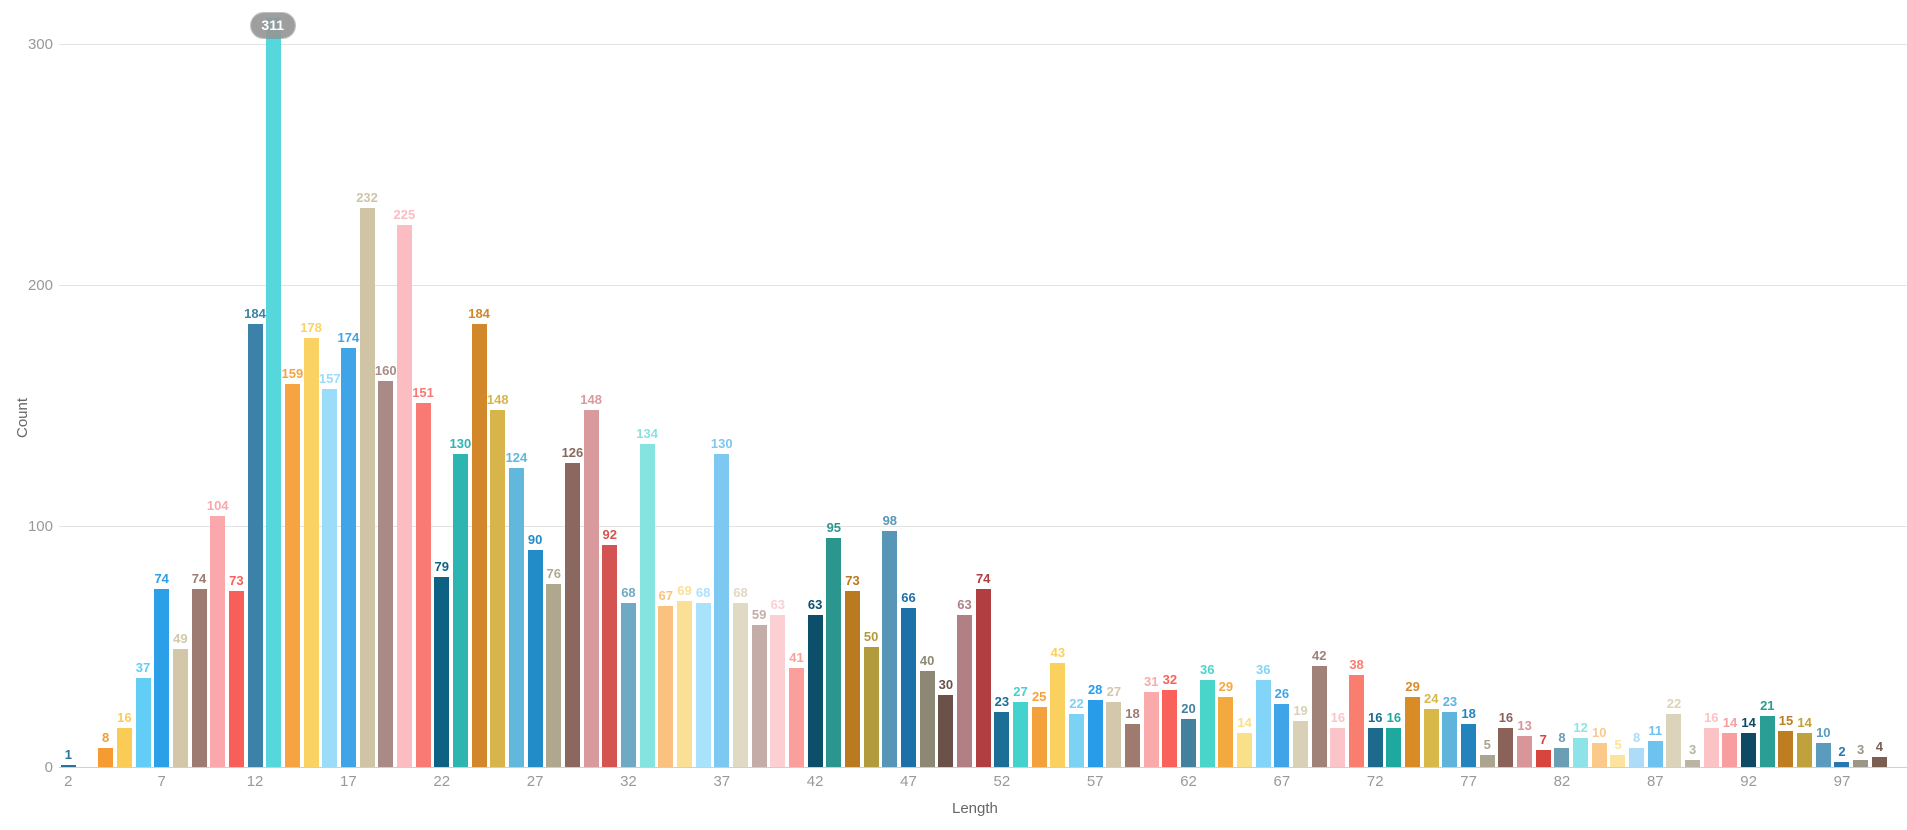 This screenshot has width=1907, height=830. I want to click on bar-x7, so click(162, 677).